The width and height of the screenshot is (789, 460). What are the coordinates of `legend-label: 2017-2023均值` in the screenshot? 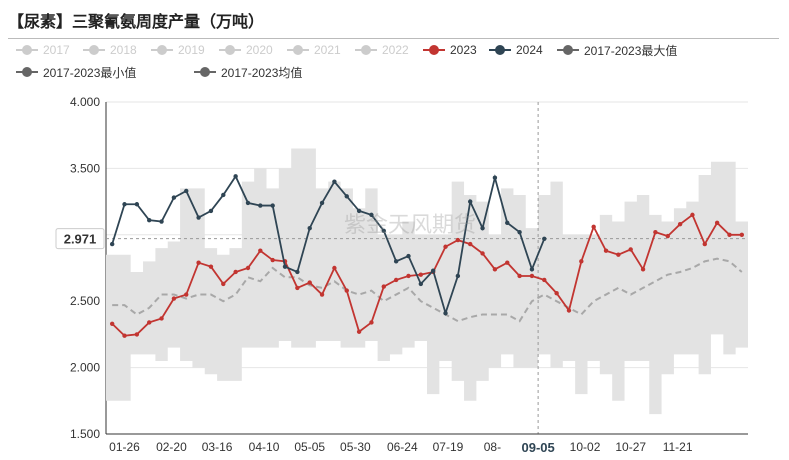 It's located at (262, 72).